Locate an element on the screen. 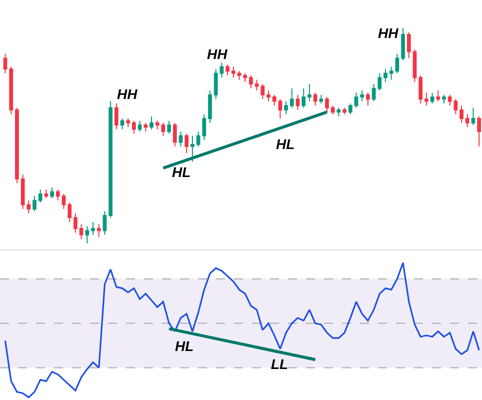  annotation: LL is located at coordinates (279, 364).